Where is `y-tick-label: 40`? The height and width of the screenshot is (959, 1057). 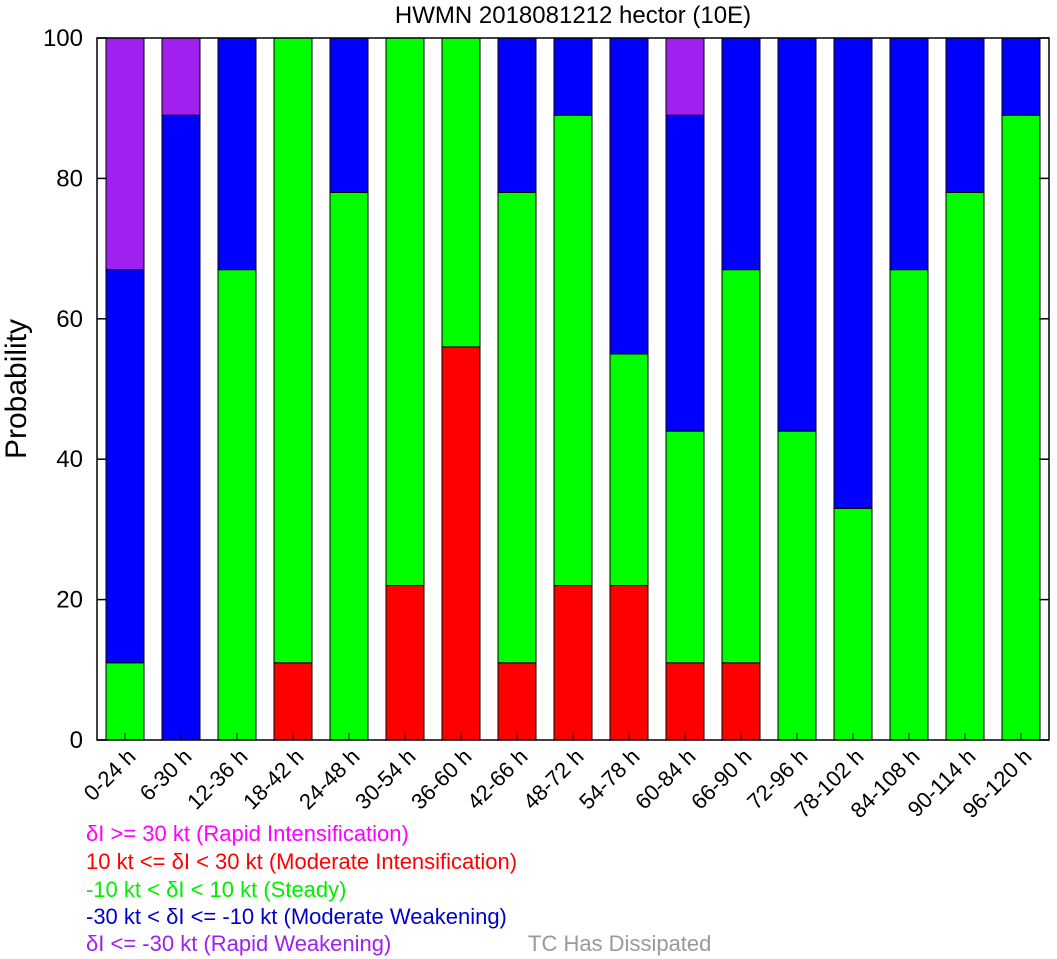 y-tick-label: 40 is located at coordinates (69, 459).